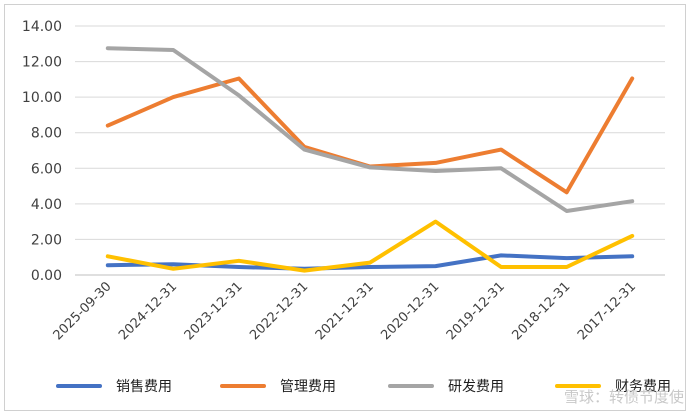  Describe the element at coordinates (476, 311) in the screenshot. I see `x-tick-label: 2019-12-31` at that location.